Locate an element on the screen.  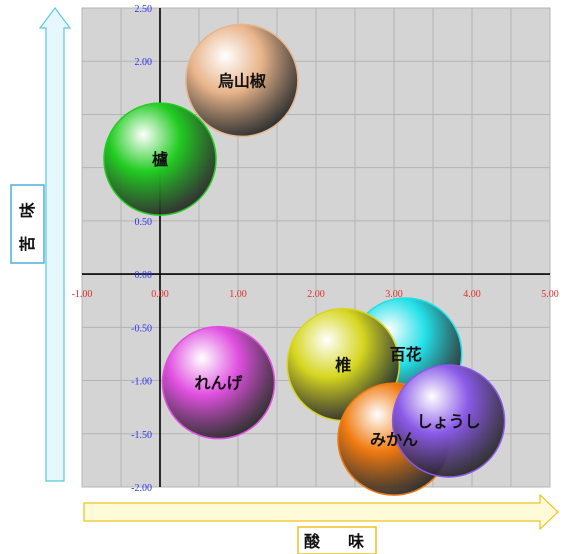
bubble-label: 椎 is located at coordinates (343, 365).